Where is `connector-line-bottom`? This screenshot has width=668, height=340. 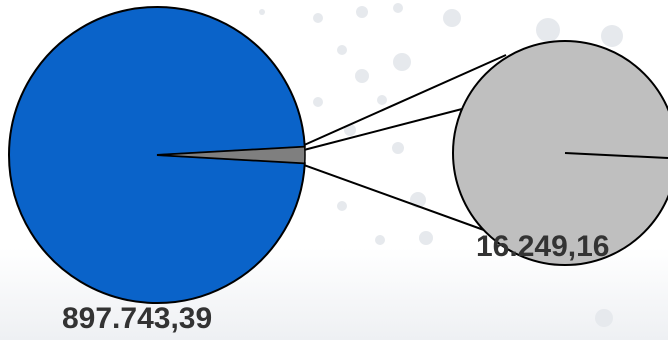 connector-line-bottom is located at coordinates (405, 201).